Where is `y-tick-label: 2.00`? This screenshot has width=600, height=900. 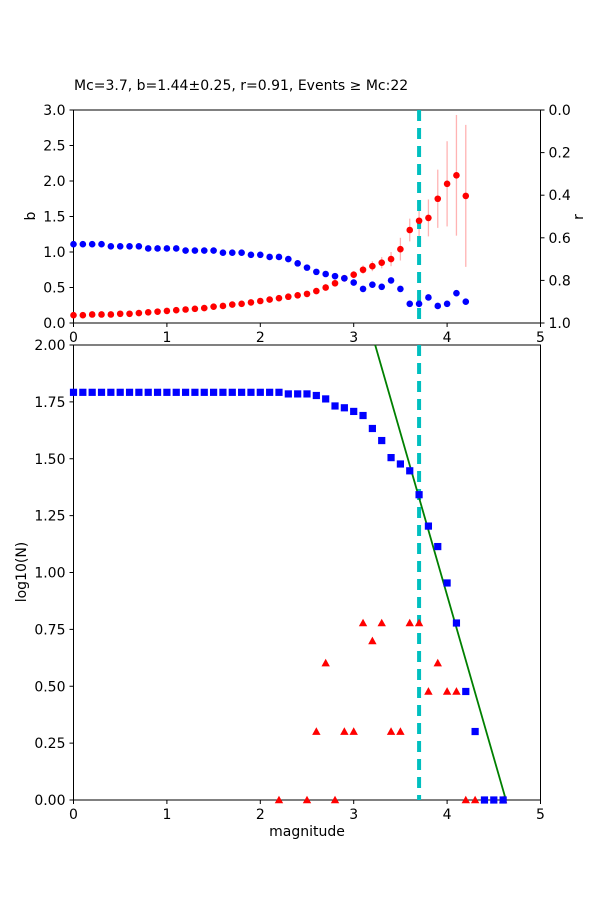
y-tick-label: 2.00 is located at coordinates (49, 346).